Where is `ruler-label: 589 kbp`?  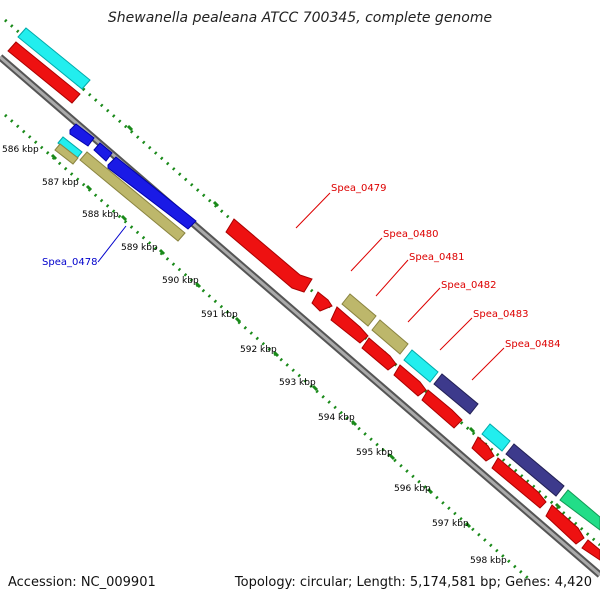
ruler-label: 589 kbp is located at coordinates (139, 248).